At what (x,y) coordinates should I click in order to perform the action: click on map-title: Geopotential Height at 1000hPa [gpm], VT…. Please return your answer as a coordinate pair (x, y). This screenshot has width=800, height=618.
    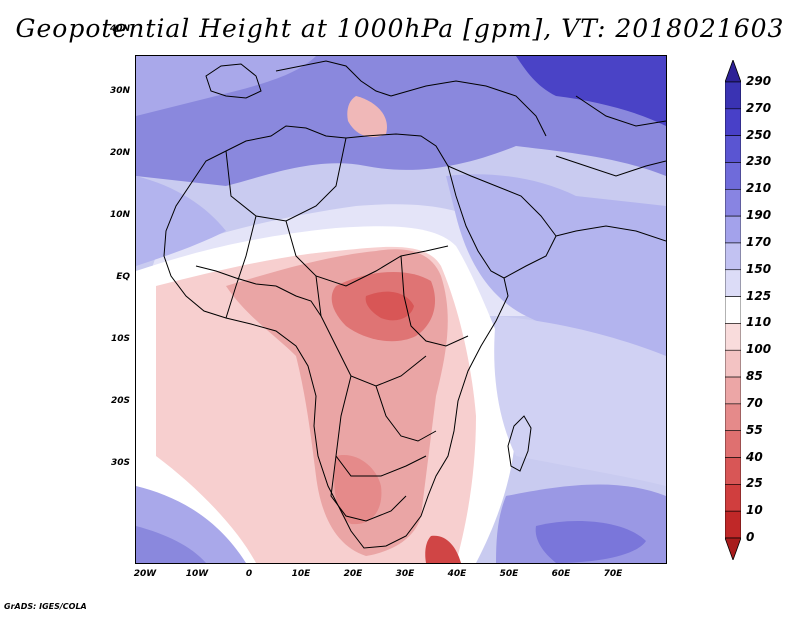
    Looking at the image, I should click on (400, 28).